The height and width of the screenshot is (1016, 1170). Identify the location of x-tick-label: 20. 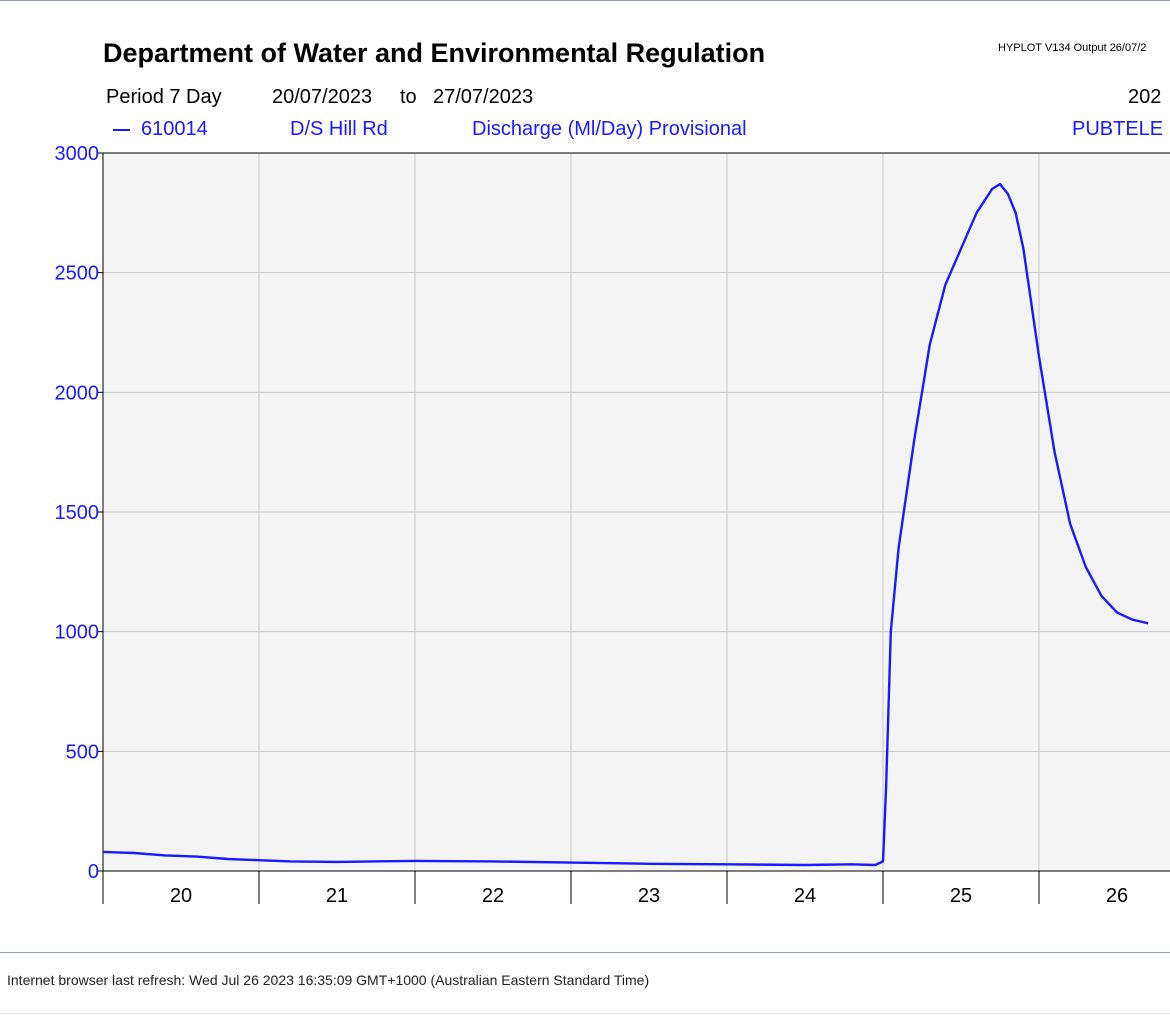
(181, 896).